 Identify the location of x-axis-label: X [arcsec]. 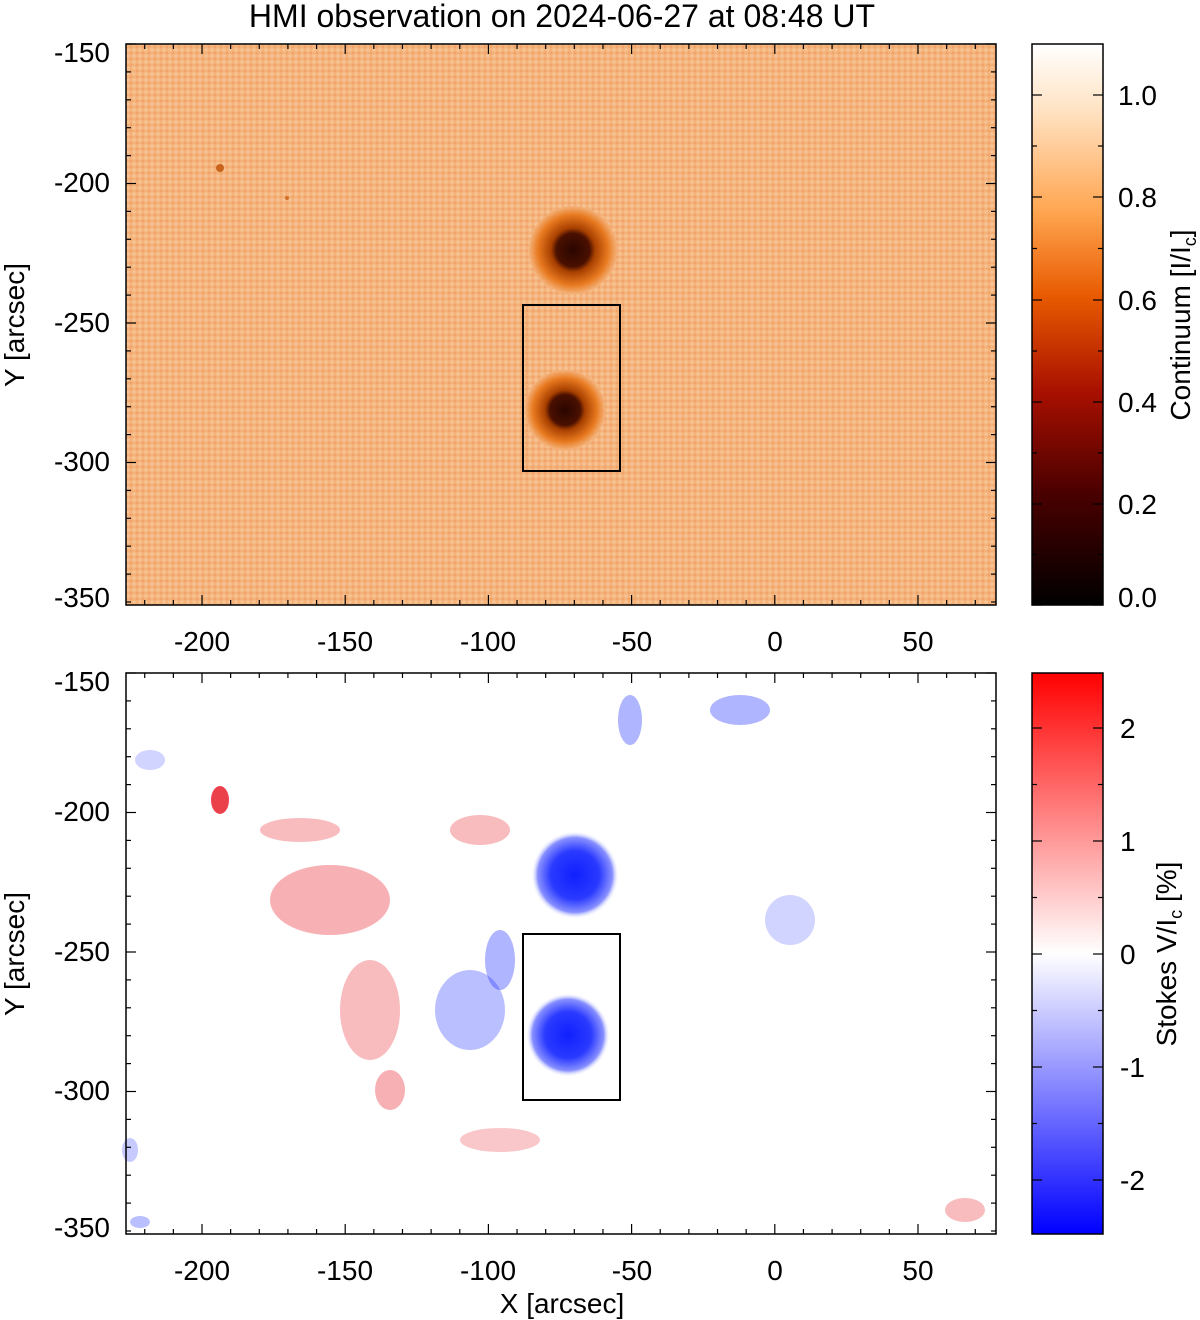
(562, 1303).